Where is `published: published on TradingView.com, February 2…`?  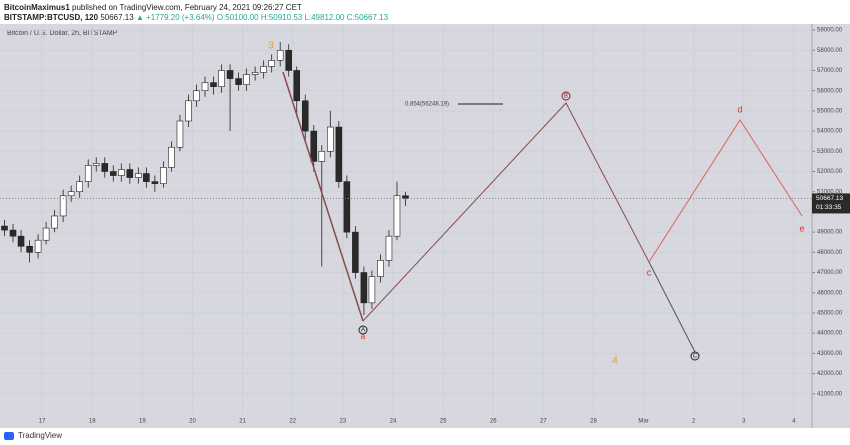
published: published on TradingView.com, February 2… is located at coordinates (187, 7).